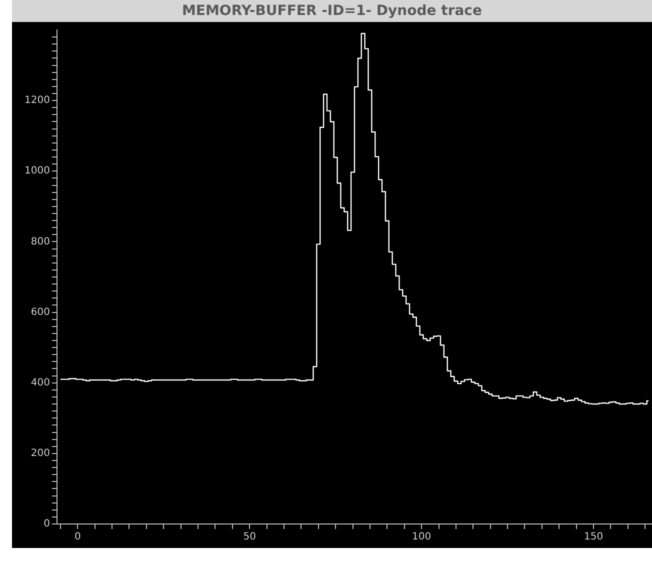 The width and height of the screenshot is (652, 563). I want to click on y-tick-label: 0, so click(47, 524).